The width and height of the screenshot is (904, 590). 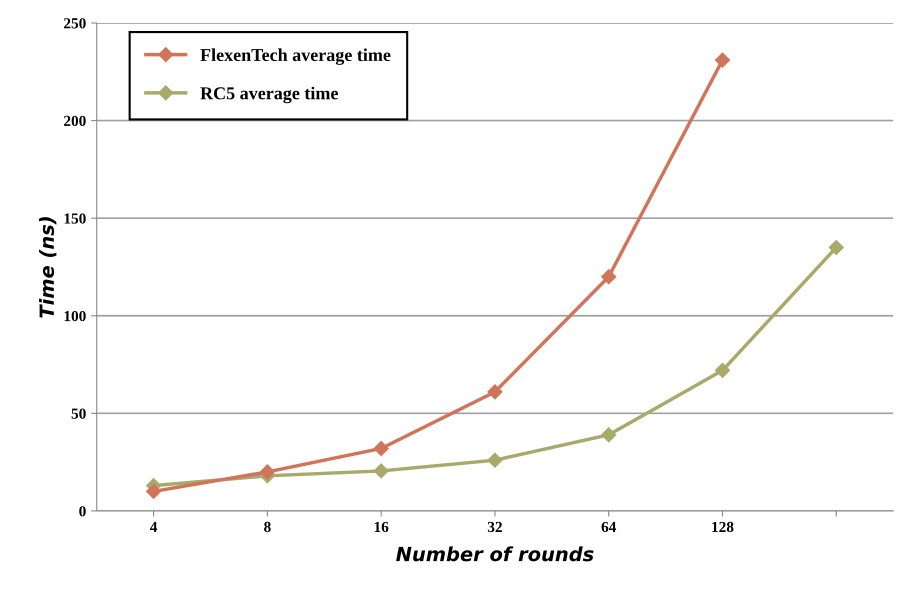 What do you see at coordinates (82, 511) in the screenshot?
I see `y-tick-label: 0` at bounding box center [82, 511].